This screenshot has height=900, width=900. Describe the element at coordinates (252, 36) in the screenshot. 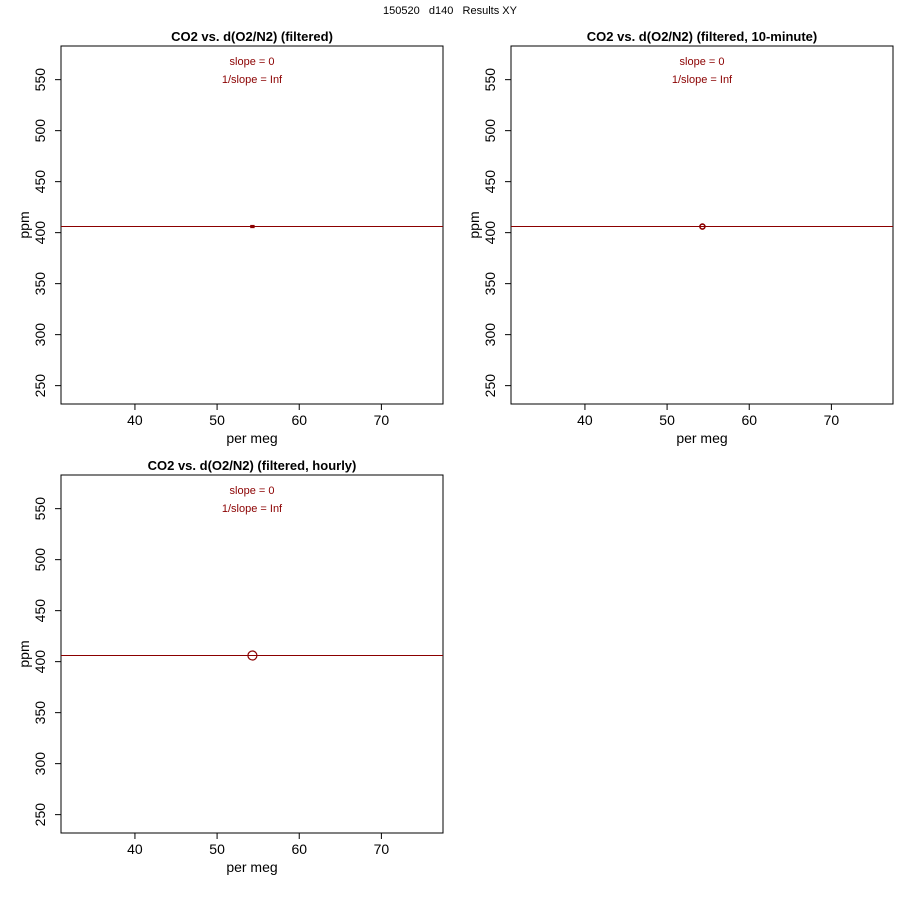

I see `chart-title: CO2 vs. d(O2/N2) (filtered)` at that location.